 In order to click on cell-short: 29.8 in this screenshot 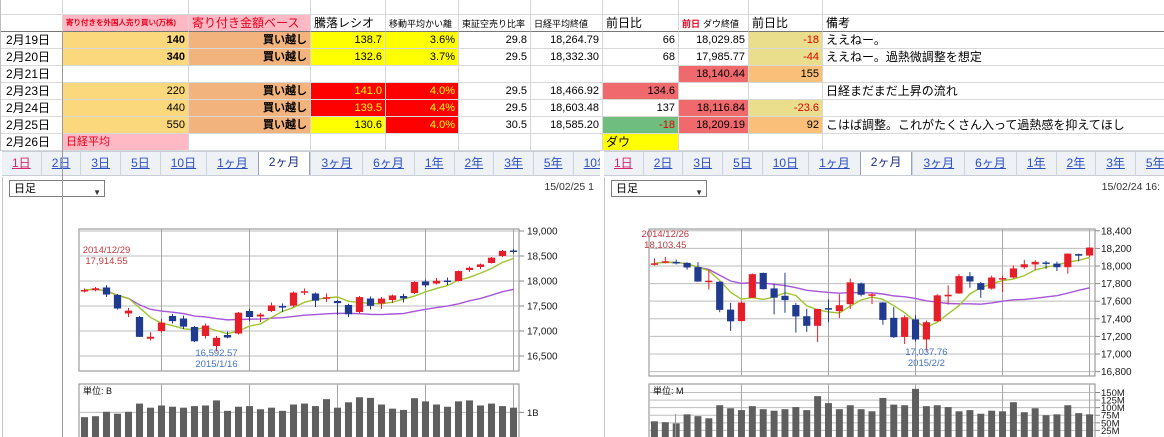, I will do `click(495, 40)`.